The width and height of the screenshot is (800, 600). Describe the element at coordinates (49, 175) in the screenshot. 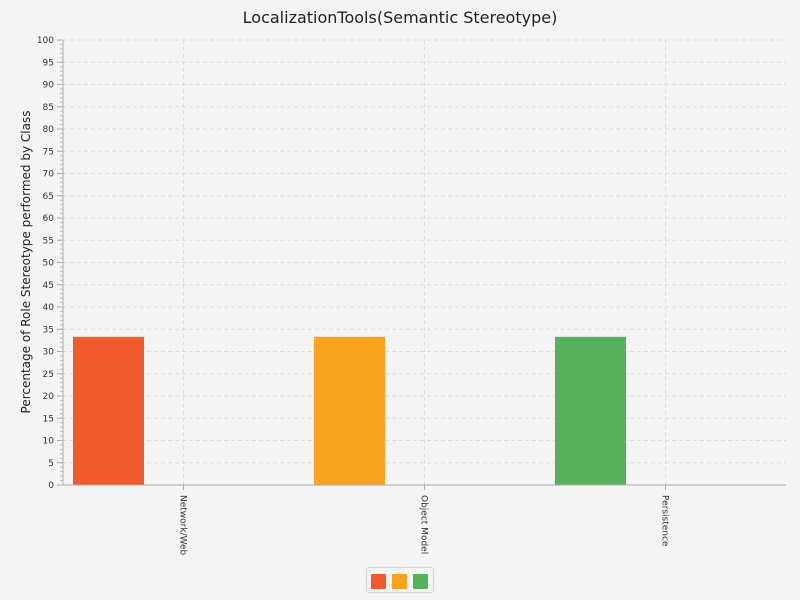

I see `y-tick-label: 70` at that location.